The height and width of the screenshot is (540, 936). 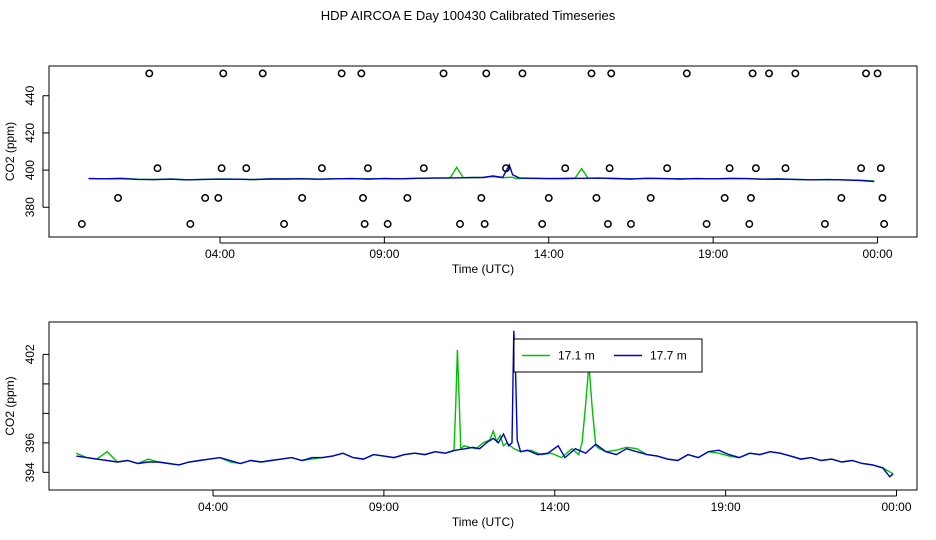 What do you see at coordinates (30, 443) in the screenshot?
I see `y-tick-label: 396` at bounding box center [30, 443].